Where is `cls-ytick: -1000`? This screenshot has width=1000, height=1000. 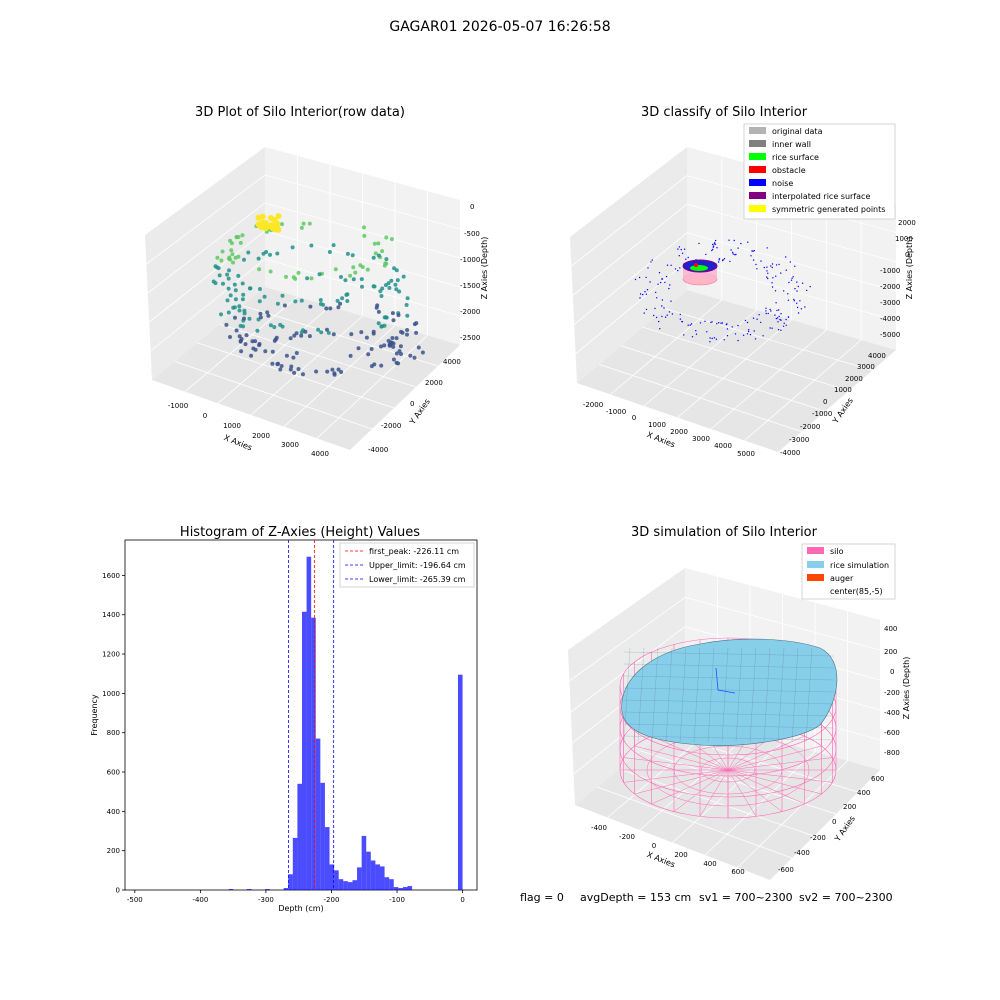
cls-ytick: -1000 is located at coordinates (822, 414).